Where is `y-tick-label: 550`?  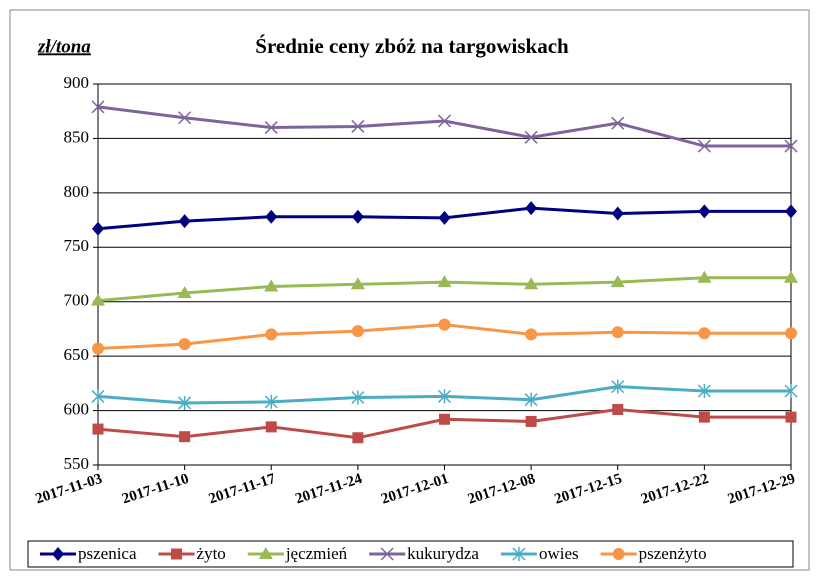 y-tick-label: 550 is located at coordinates (77, 463).